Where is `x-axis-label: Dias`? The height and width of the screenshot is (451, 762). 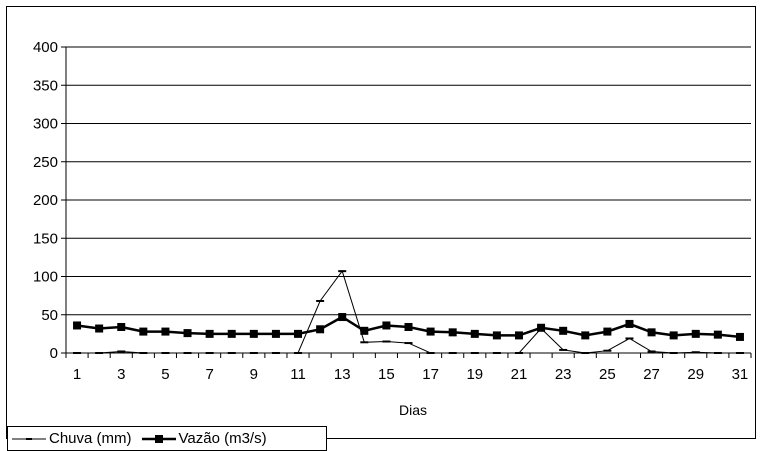 x-axis-label: Dias is located at coordinates (413, 410).